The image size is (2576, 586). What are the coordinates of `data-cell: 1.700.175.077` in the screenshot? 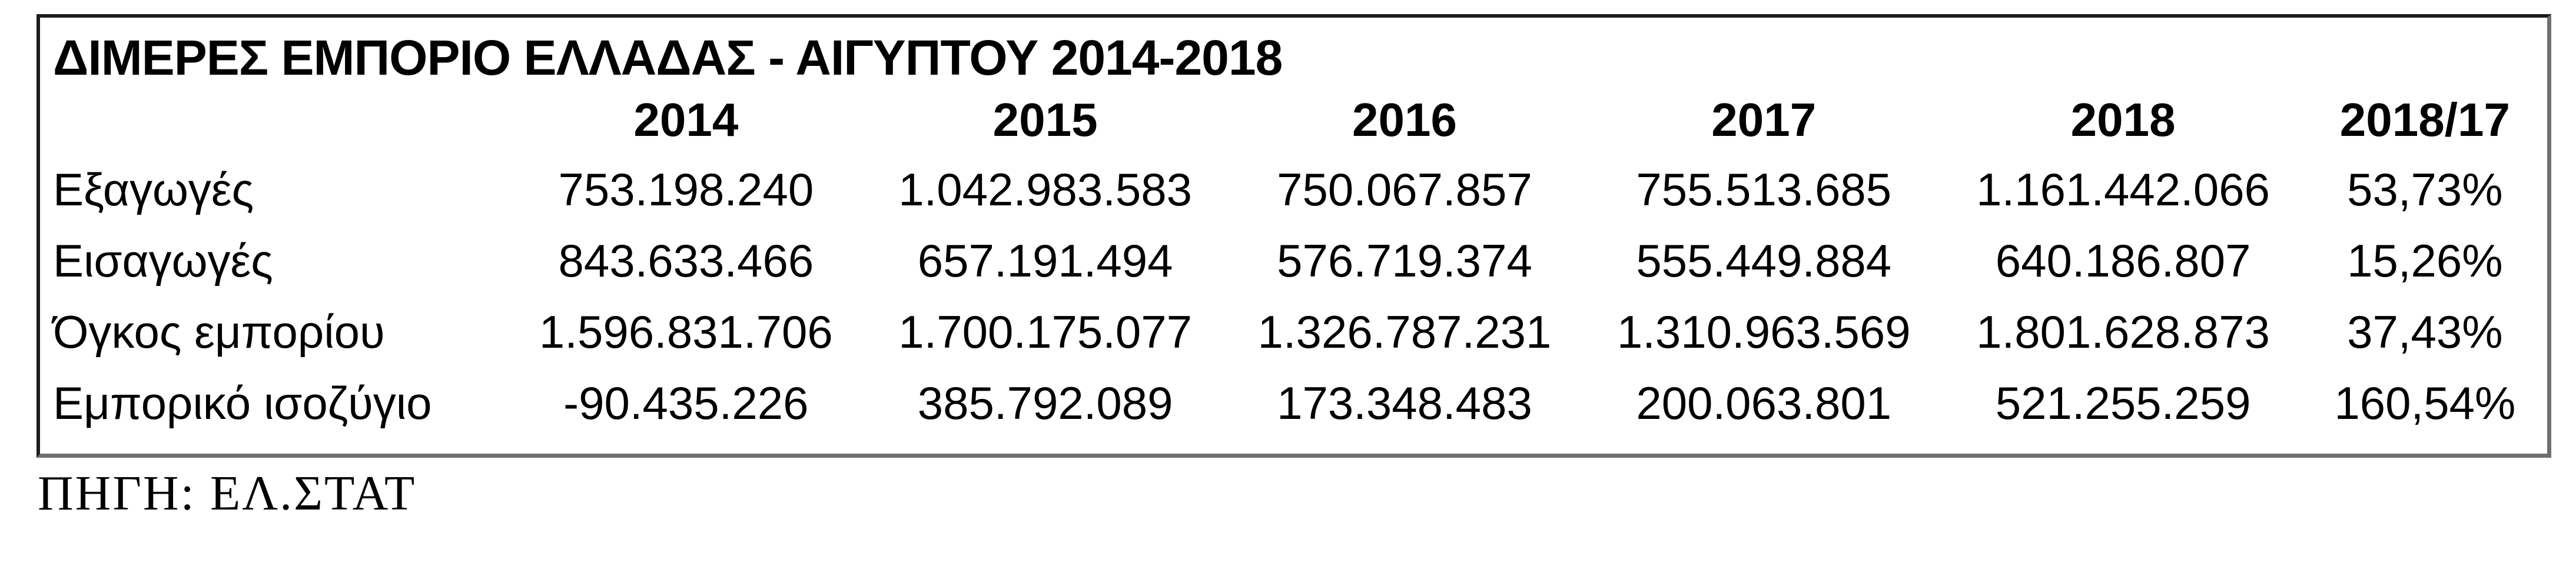 It's located at (1045, 332).